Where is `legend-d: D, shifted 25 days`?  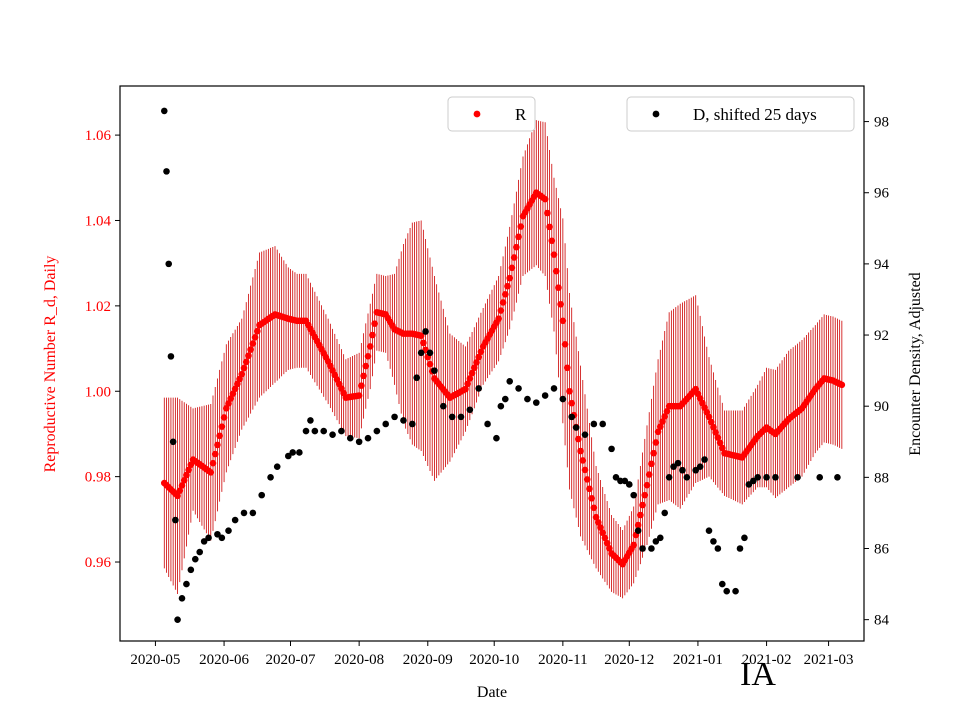 legend-d: D, shifted 25 days is located at coordinates (740, 114).